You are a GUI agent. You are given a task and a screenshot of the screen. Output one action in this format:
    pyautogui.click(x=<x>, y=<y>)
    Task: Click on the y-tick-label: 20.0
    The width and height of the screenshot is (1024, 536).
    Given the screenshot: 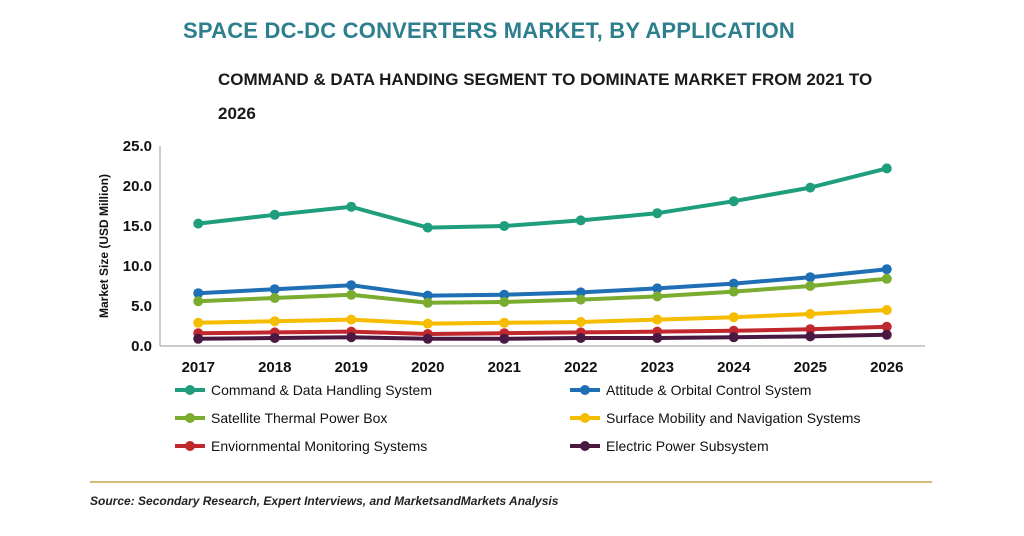 What is the action you would take?
    pyautogui.click(x=137, y=186)
    